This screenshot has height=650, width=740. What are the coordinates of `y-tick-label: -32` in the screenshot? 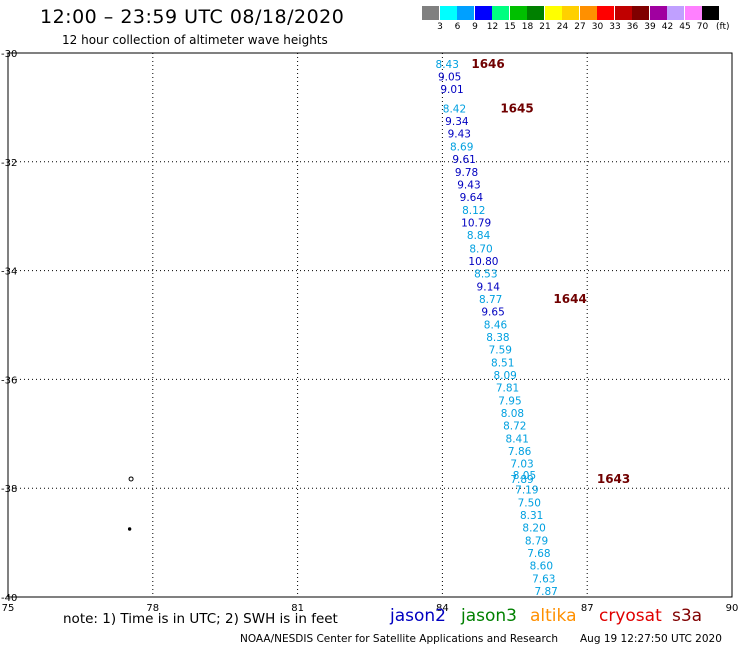 It's located at (9, 163).